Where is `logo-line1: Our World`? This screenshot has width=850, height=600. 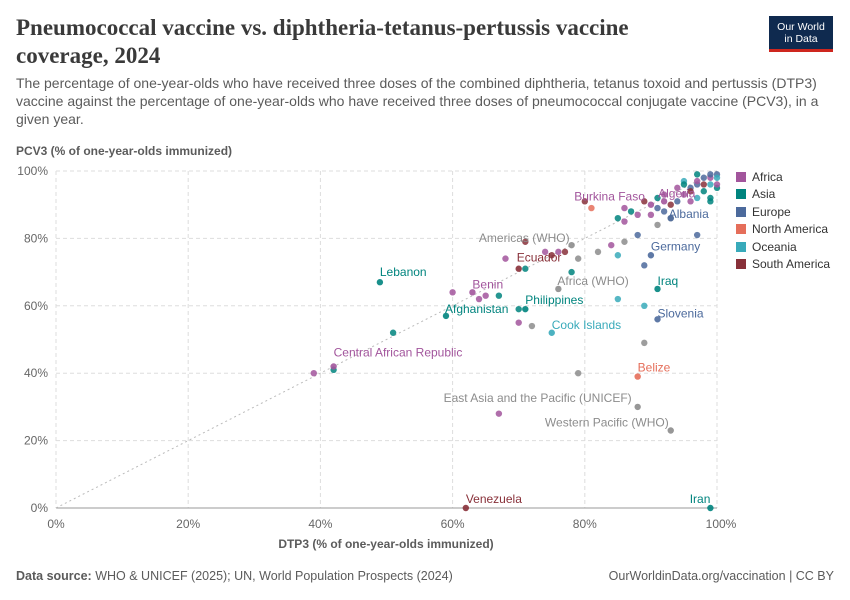 logo-line1: Our World is located at coordinates (801, 26).